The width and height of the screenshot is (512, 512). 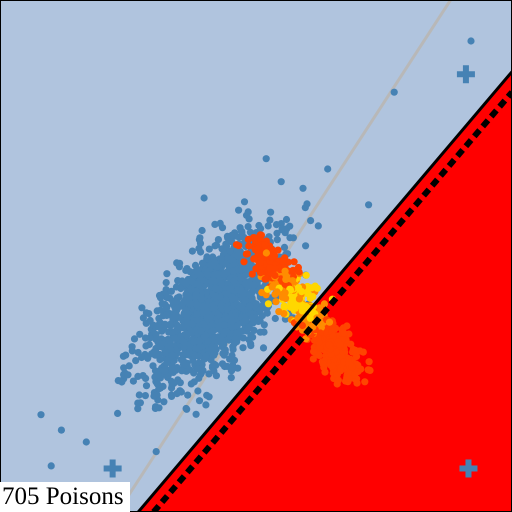 I want to click on poison-points-group, so click(x=303, y=309).